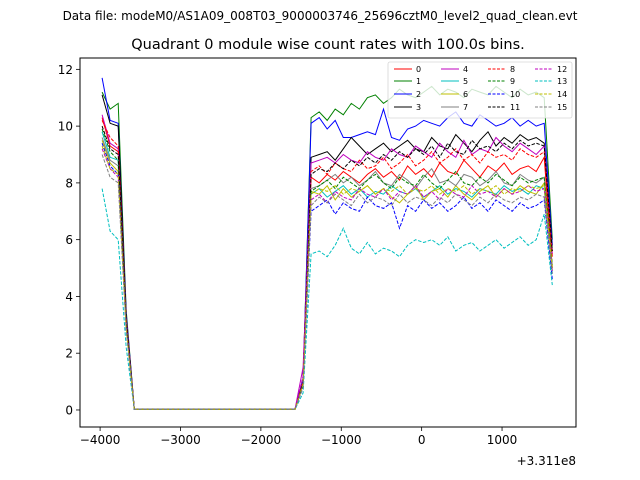 This screenshot has height=480, width=640. I want to click on legend-label: 15, so click(562, 107).